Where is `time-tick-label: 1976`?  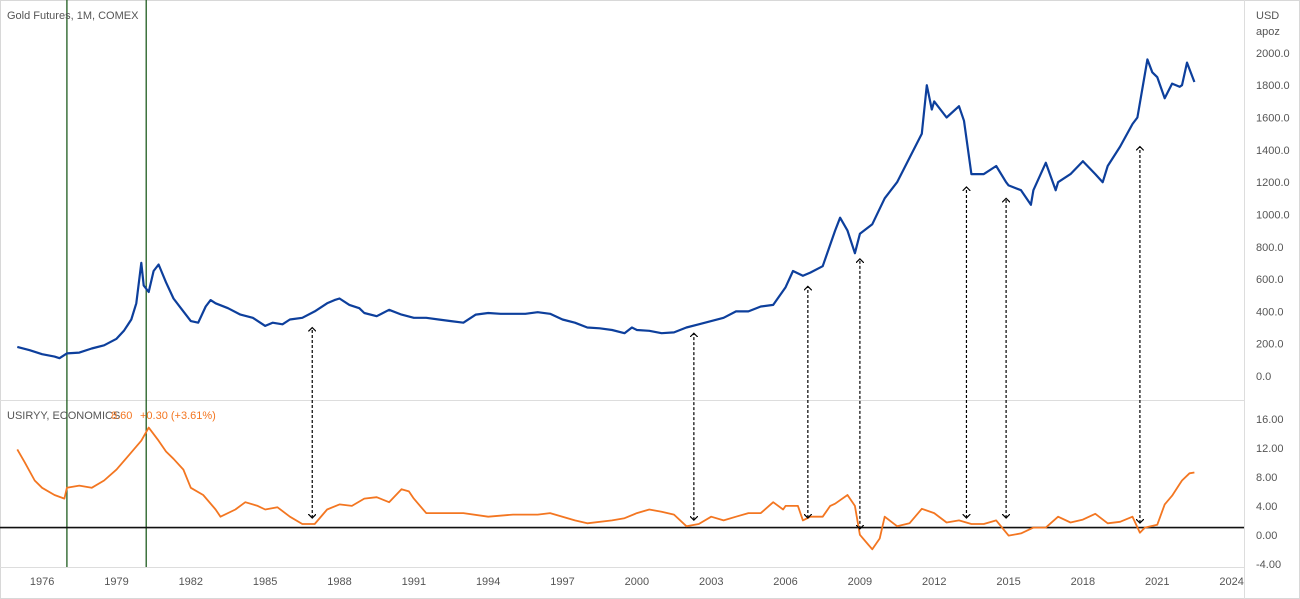
time-tick-label: 1976 is located at coordinates (42, 582).